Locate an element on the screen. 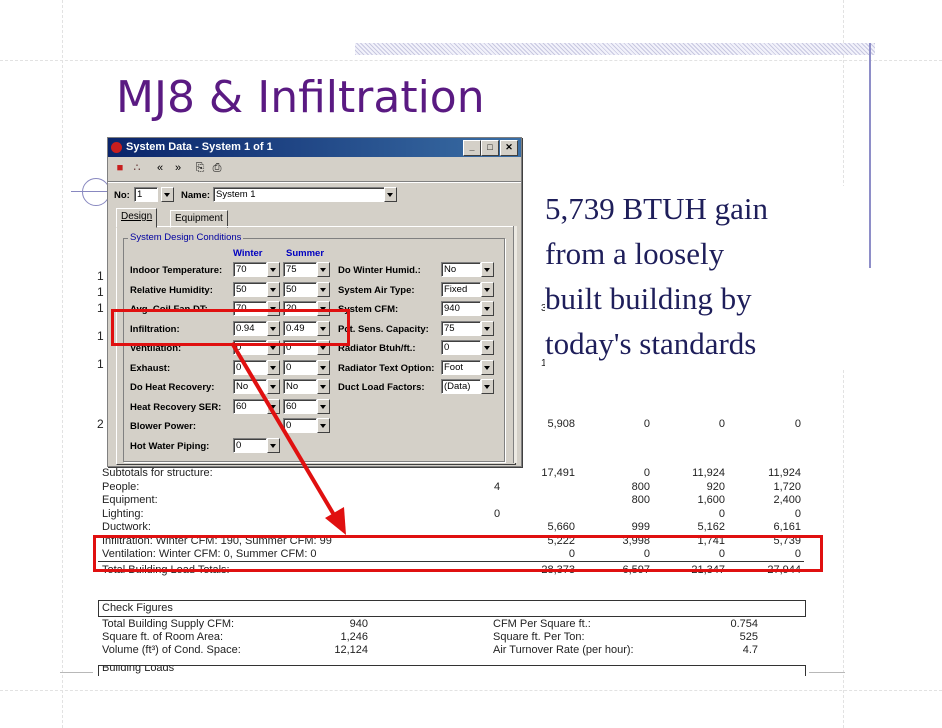 Image resolution: width=942 pixels, height=728 pixels. check-value: 940 is located at coordinates (358, 624).